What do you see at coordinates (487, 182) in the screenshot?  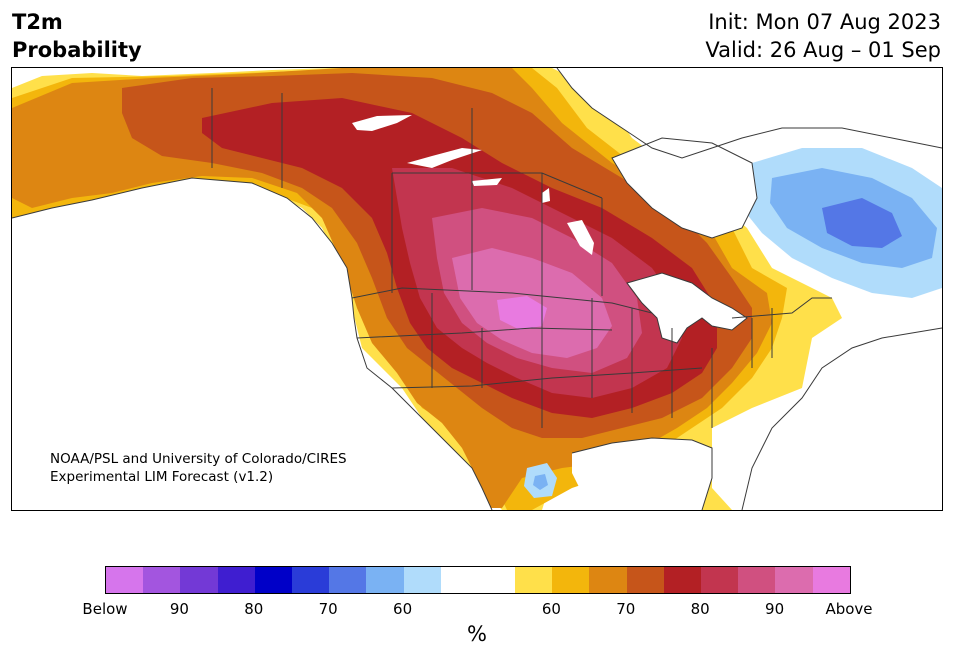 I see `lake-athabasca` at bounding box center [487, 182].